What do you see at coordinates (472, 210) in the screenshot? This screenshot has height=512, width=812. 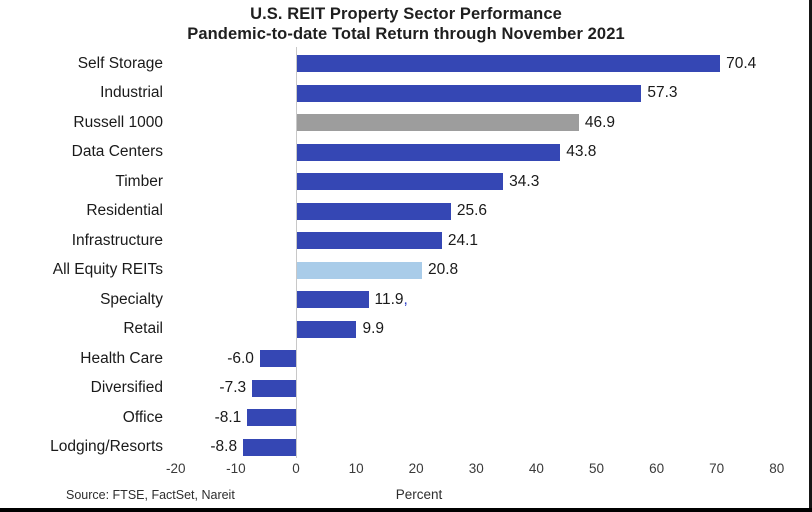 I see `value-label: 25.6` at bounding box center [472, 210].